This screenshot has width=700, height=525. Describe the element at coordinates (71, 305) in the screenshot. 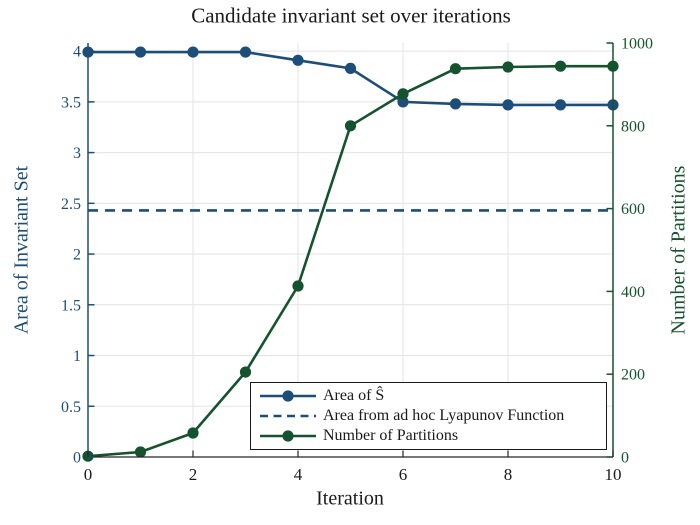

I see `y-left-tick-label: 1.5` at that location.